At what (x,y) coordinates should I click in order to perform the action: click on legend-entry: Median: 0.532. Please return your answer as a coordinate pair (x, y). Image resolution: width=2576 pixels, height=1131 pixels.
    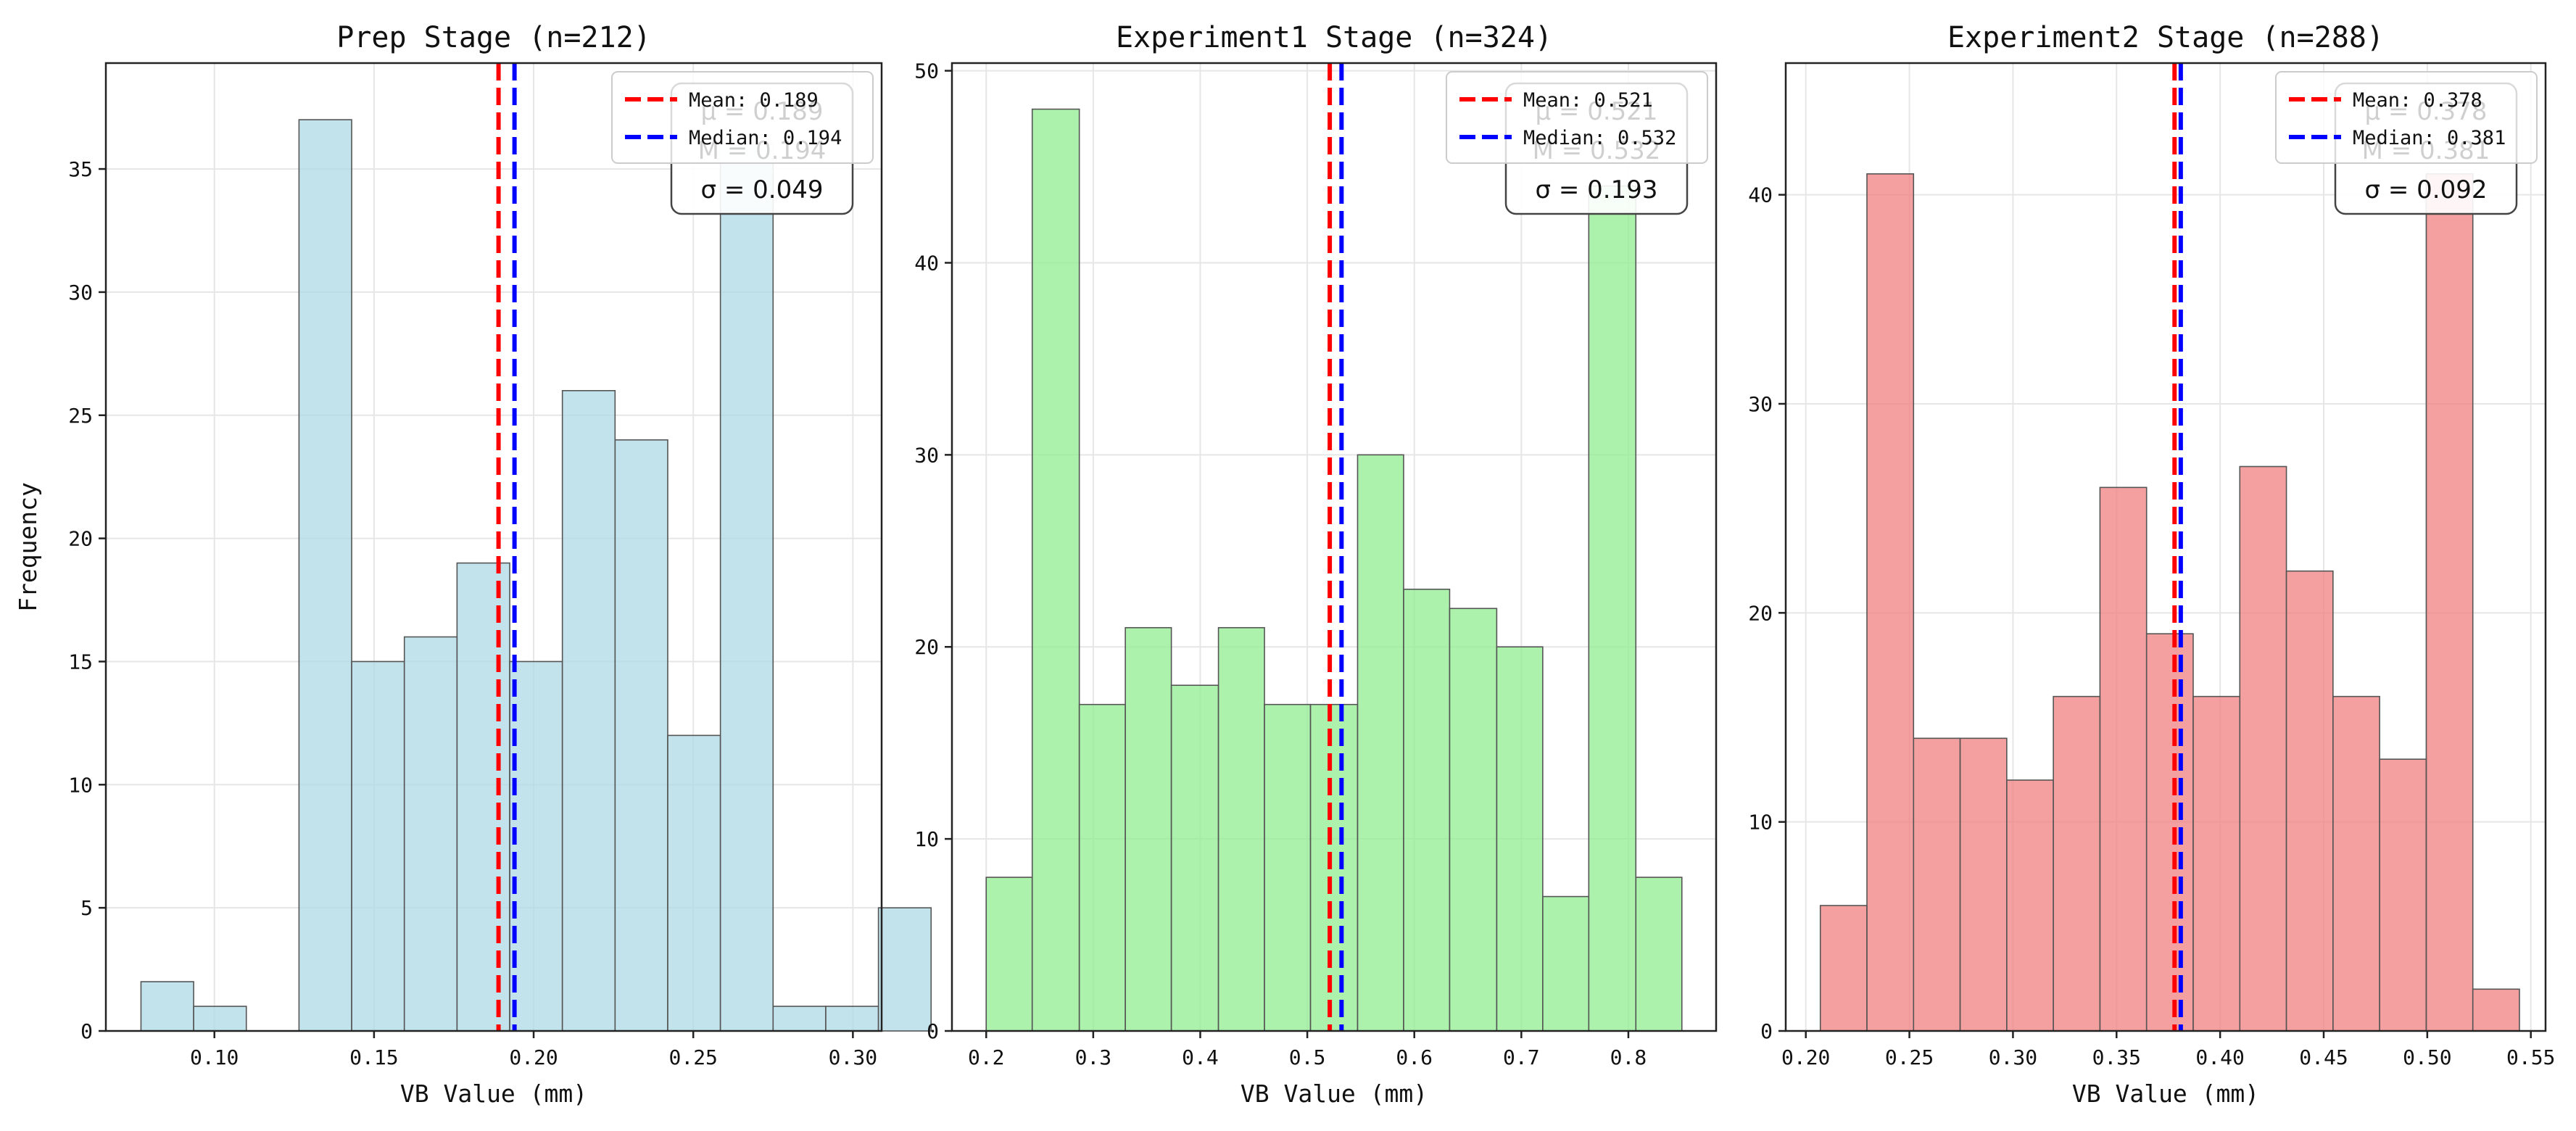
    Looking at the image, I should click on (1600, 138).